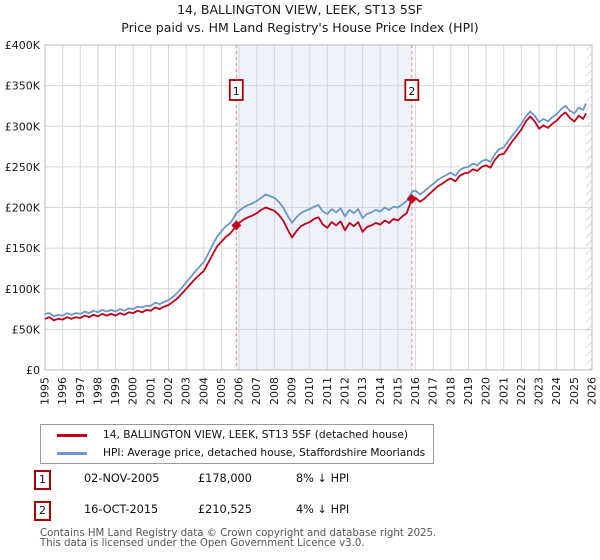 This screenshot has width=600, height=560. What do you see at coordinates (23, 208) in the screenshot?
I see `y-tick-label: £200K` at bounding box center [23, 208].